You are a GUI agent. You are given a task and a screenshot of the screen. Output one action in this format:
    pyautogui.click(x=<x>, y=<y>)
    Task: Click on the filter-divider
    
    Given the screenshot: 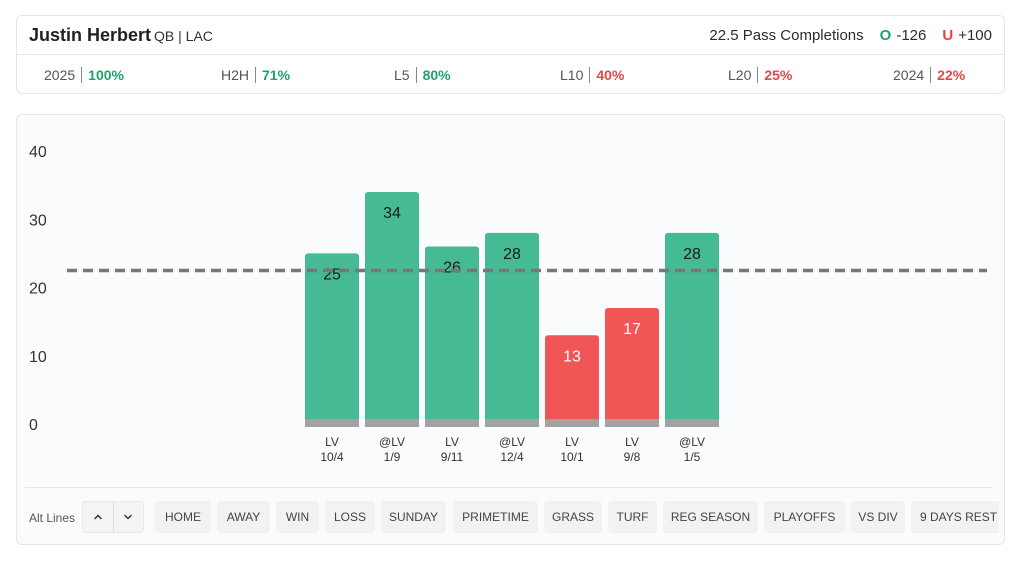 What is the action you would take?
    pyautogui.click(x=508, y=487)
    